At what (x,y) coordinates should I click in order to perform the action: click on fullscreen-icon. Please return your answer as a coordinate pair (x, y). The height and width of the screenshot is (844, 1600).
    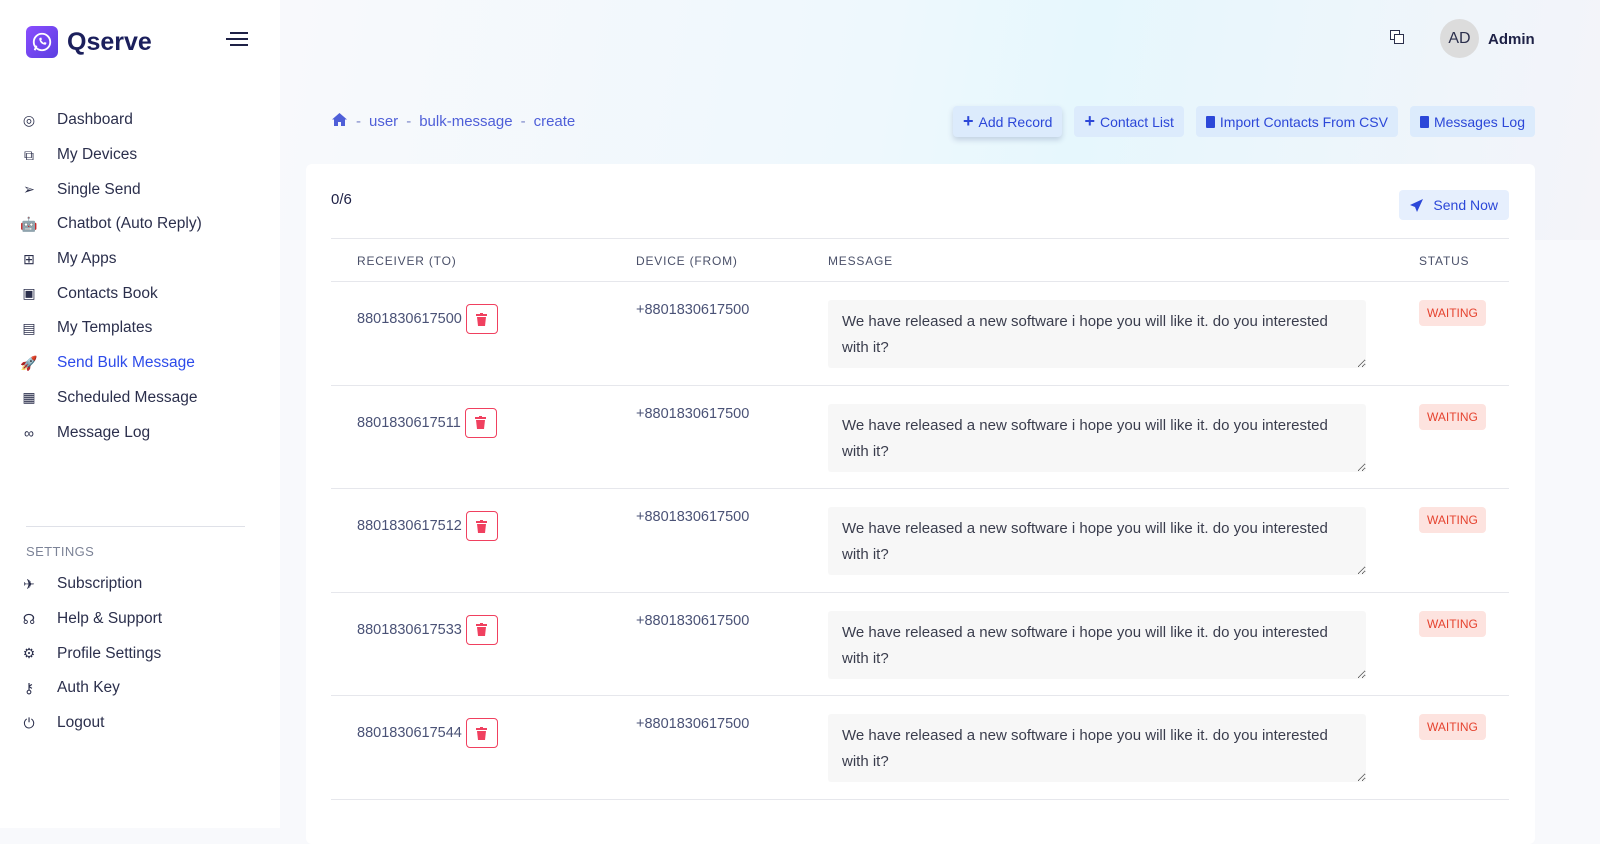
    Looking at the image, I should click on (1397, 37).